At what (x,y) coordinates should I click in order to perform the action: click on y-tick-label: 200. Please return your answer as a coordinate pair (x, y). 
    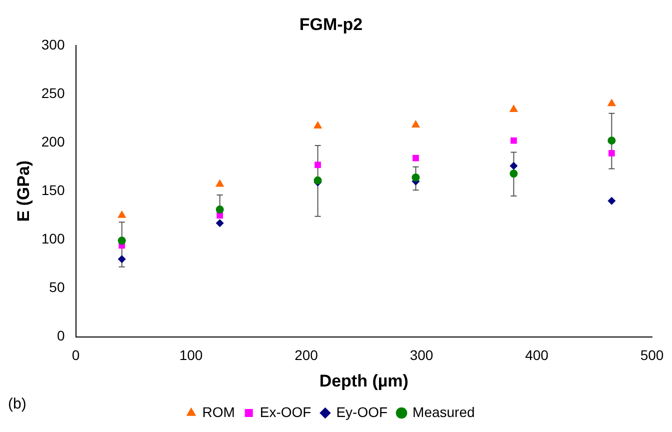
    Looking at the image, I should click on (53, 141).